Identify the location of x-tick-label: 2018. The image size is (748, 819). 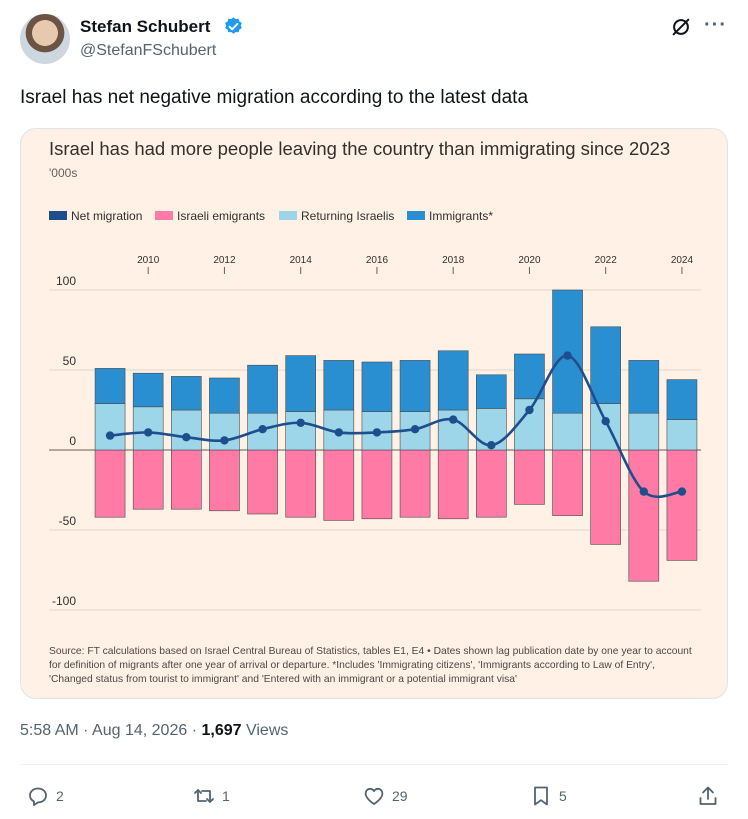
(453, 260).